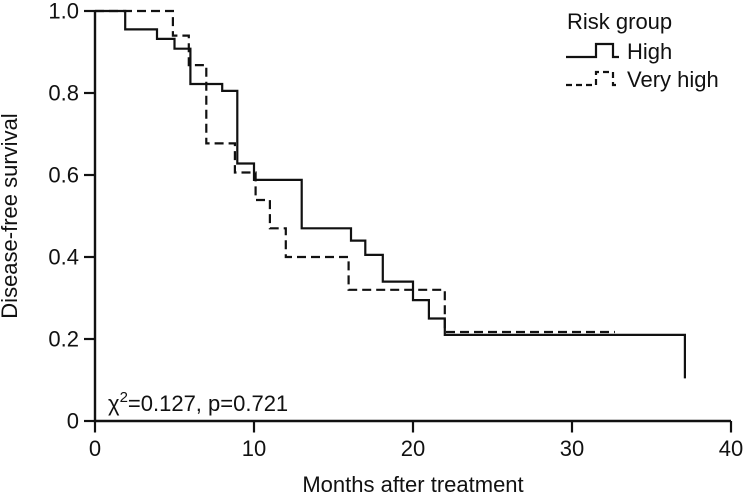 The image size is (747, 500). I want to click on legend: Risk group High Very high, so click(642, 50).